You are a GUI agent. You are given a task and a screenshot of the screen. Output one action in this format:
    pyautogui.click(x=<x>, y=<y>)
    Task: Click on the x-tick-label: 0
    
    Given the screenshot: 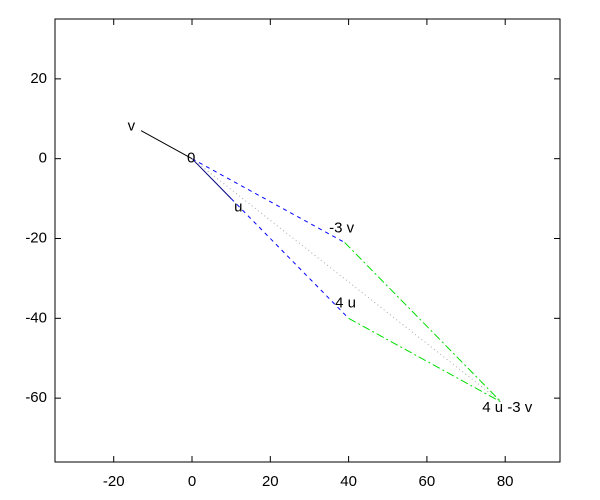 What is the action you would take?
    pyautogui.click(x=192, y=481)
    